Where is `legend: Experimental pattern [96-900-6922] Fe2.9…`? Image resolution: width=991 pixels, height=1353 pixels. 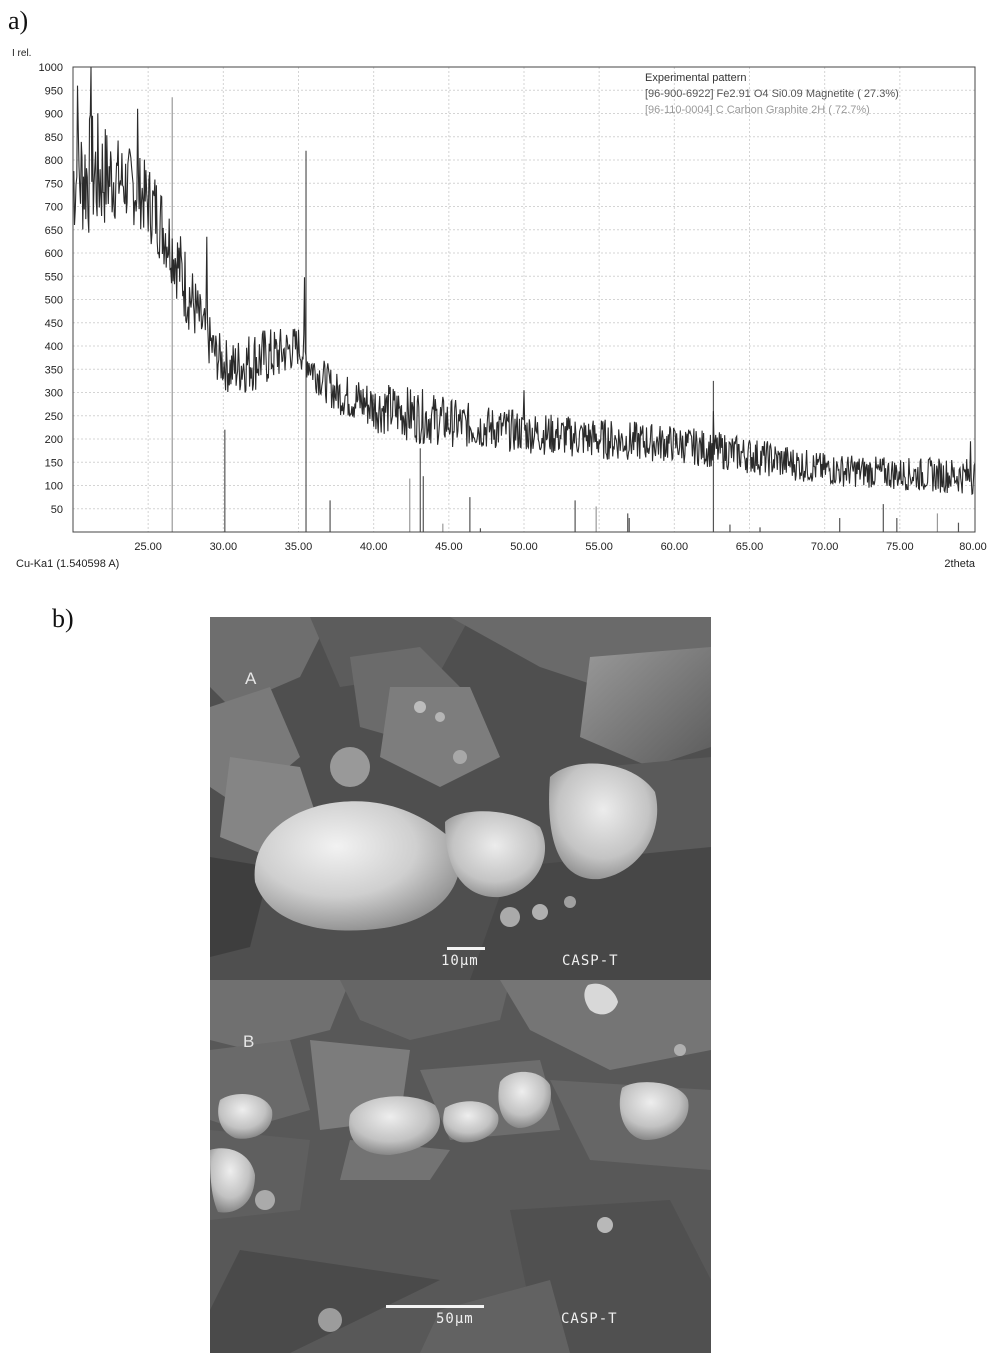
legend: Experimental pattern [96-900-6922] Fe2.9… is located at coordinates (772, 94).